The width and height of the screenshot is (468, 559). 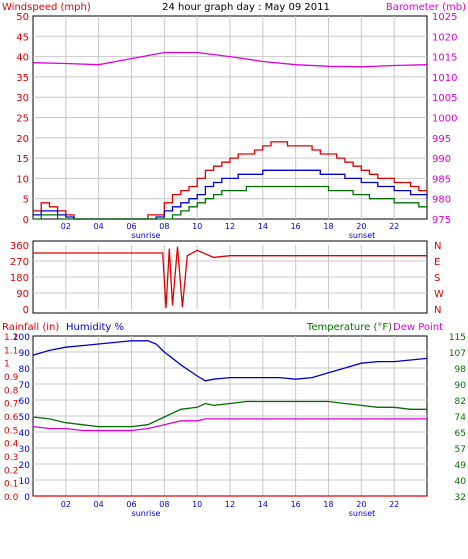 I want to click on windspeed-tick-label: 20, so click(x=22, y=139).